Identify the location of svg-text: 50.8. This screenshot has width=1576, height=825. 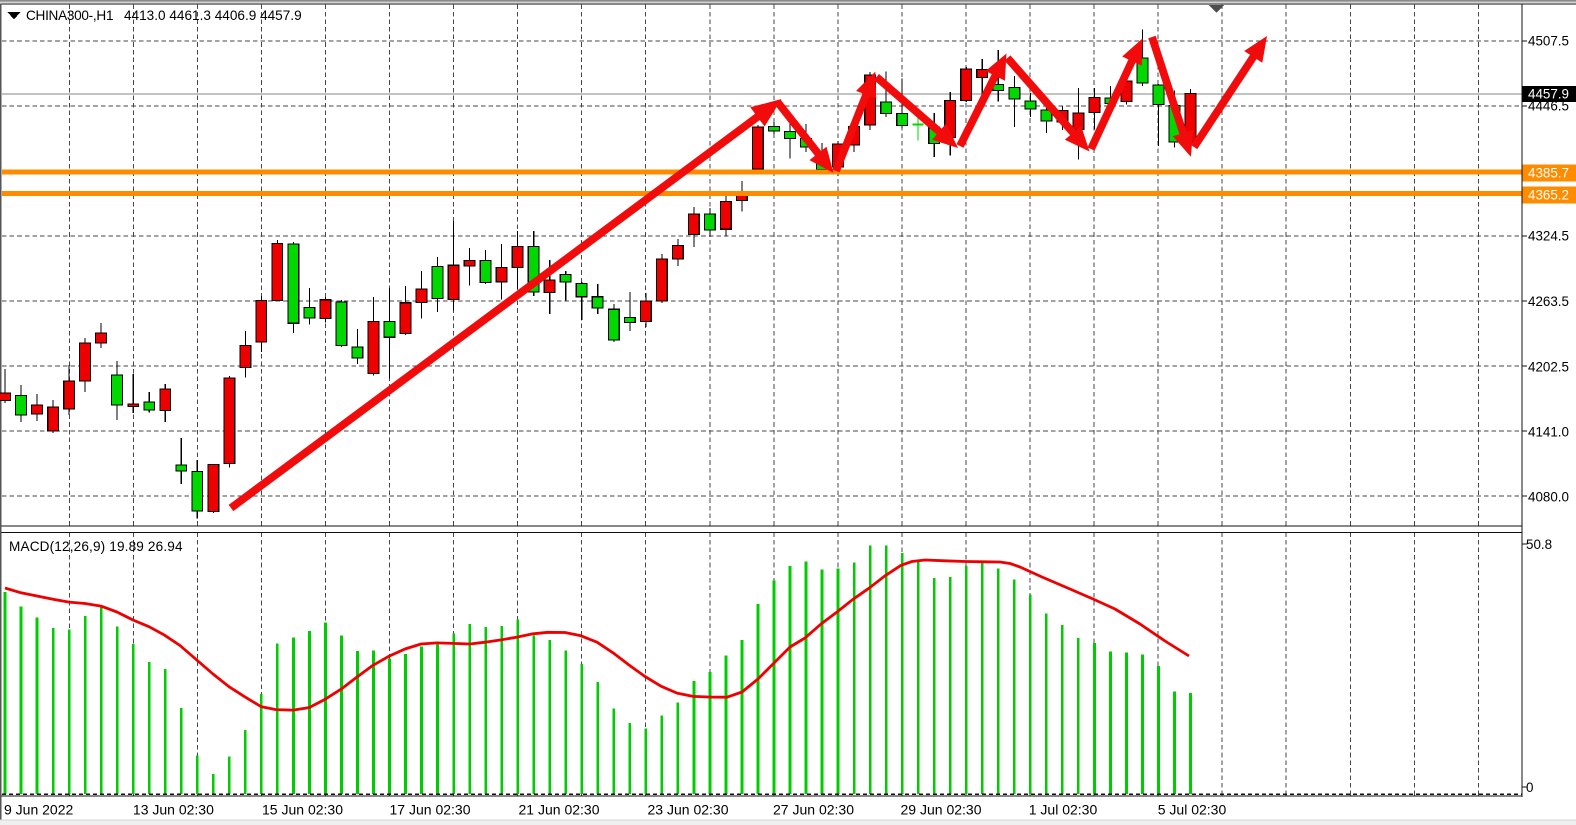
(1539, 544).